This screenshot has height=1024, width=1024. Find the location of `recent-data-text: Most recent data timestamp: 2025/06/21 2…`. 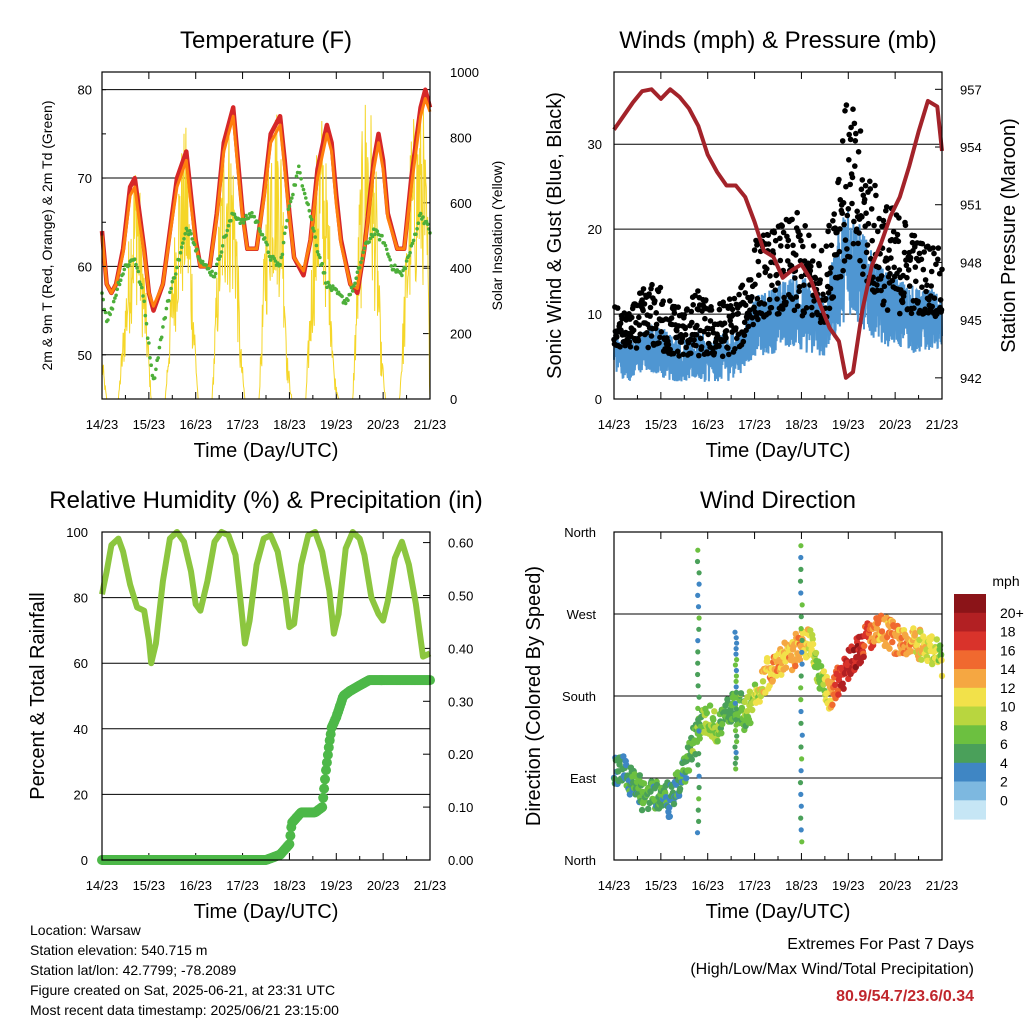

recent-data-text: Most recent data timestamp: 2025/06/21 2… is located at coordinates (184, 1010).